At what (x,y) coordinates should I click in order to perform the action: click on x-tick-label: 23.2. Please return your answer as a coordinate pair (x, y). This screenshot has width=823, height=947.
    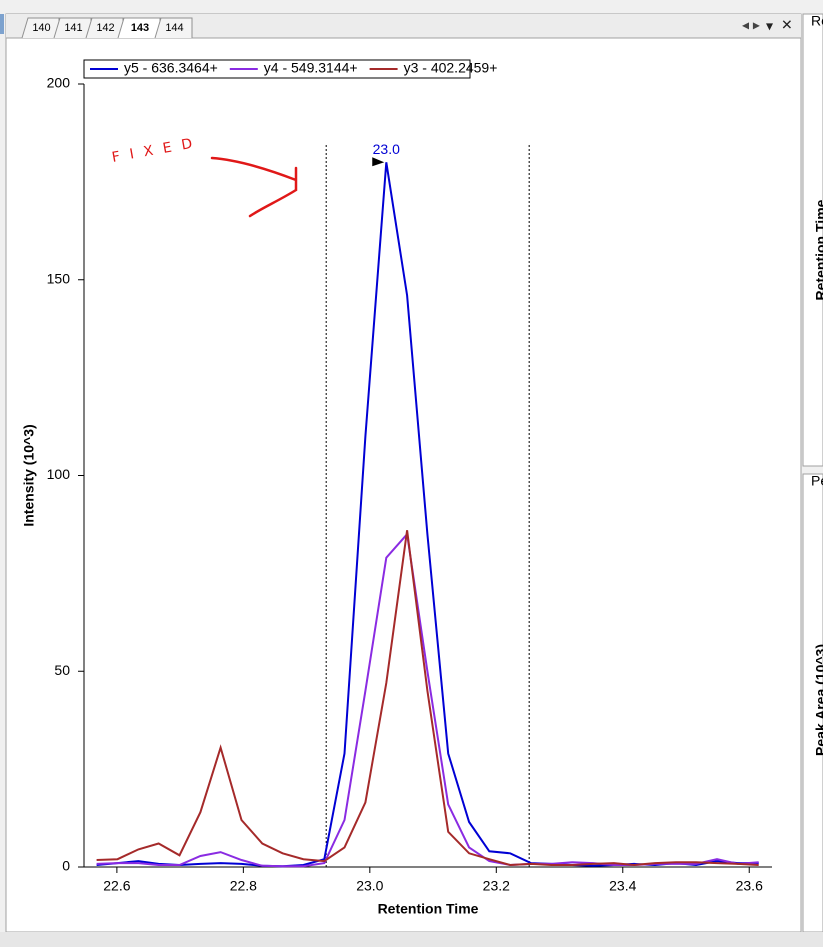
    Looking at the image, I should click on (496, 886).